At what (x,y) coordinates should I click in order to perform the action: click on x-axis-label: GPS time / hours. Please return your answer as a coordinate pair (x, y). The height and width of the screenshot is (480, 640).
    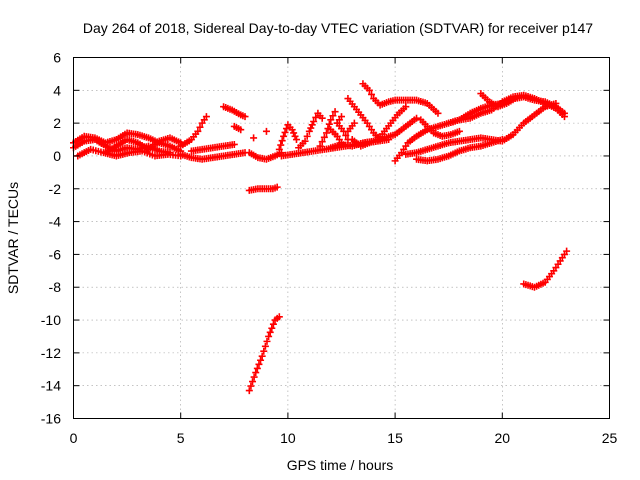
    Looking at the image, I should click on (340, 465).